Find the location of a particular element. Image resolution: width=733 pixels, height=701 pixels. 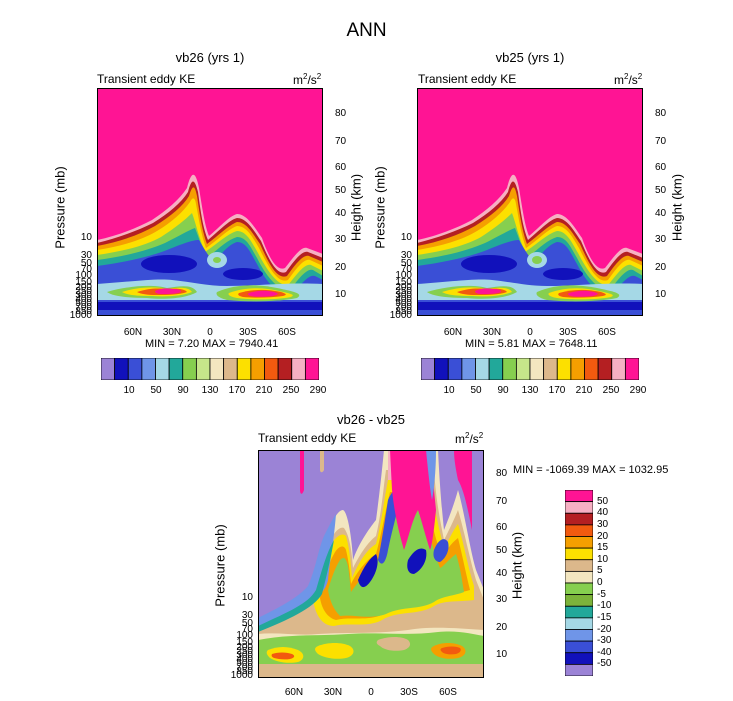

p1-ptick-700: 700 is located at coordinates (83, 307).